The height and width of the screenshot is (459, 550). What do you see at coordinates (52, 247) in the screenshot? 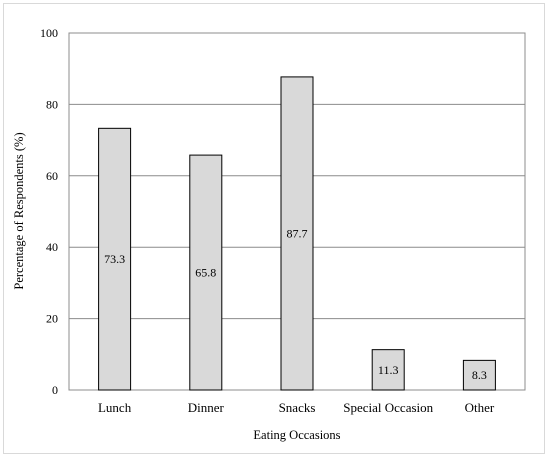
I see `y-tick-label: 40` at bounding box center [52, 247].